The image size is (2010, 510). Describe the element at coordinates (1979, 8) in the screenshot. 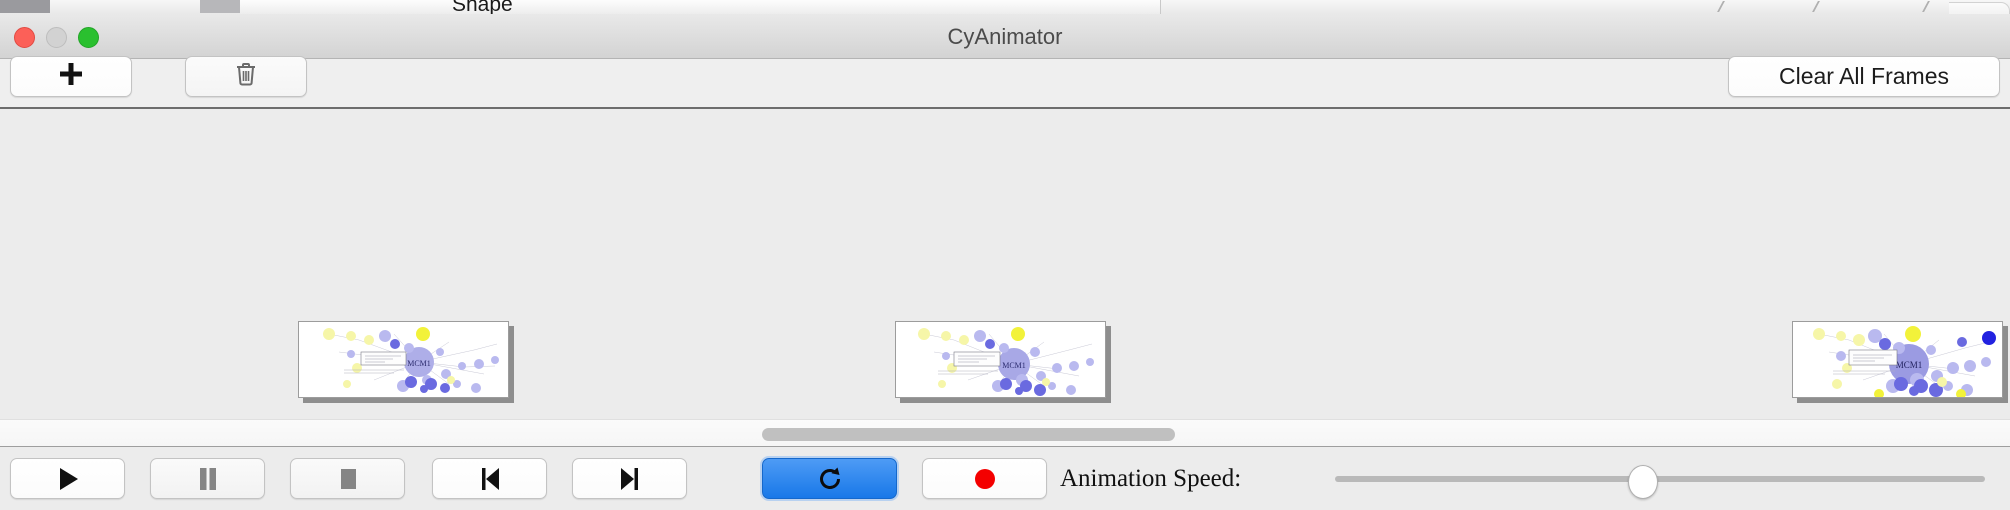

I see `background-window-corner` at that location.